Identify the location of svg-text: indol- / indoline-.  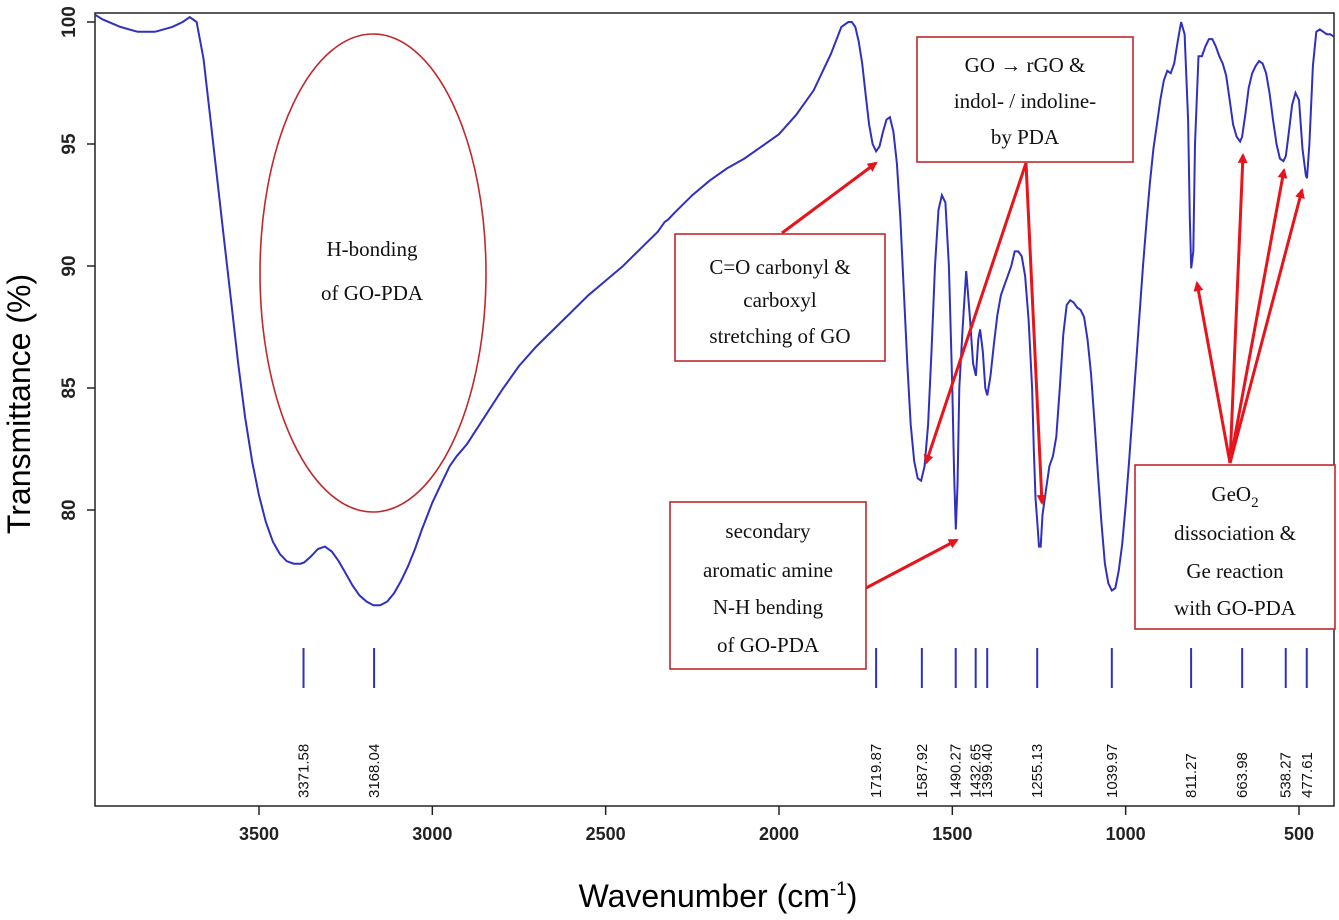
(1025, 101).